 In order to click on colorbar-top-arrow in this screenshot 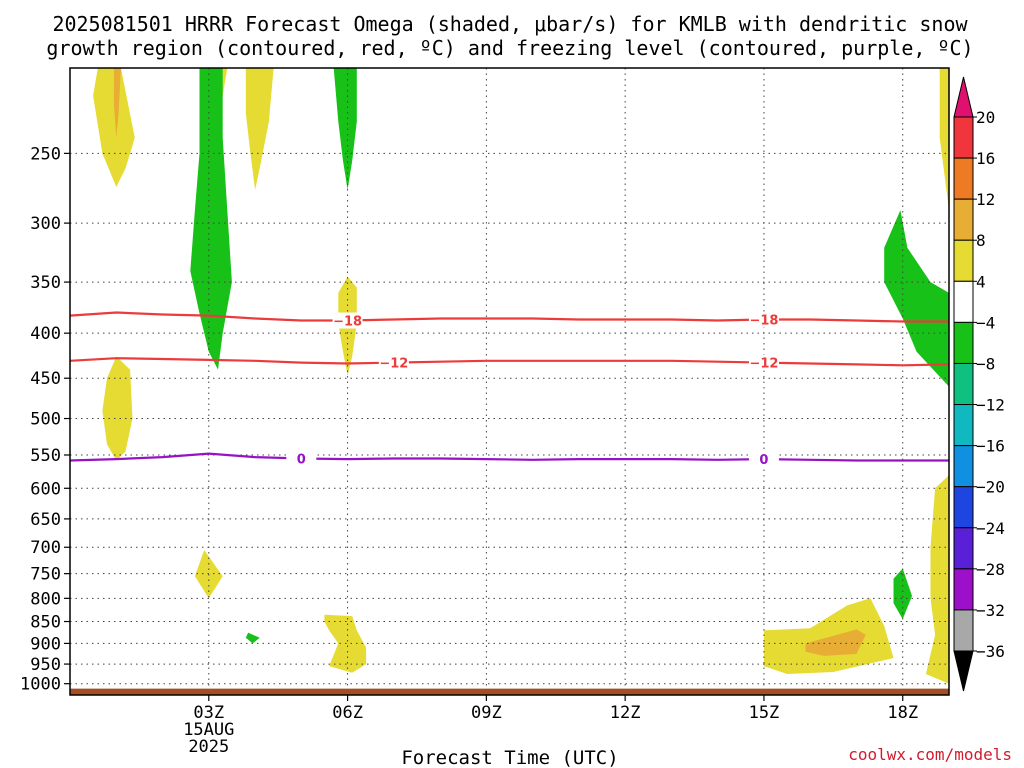, I will do `click(963, 97)`.